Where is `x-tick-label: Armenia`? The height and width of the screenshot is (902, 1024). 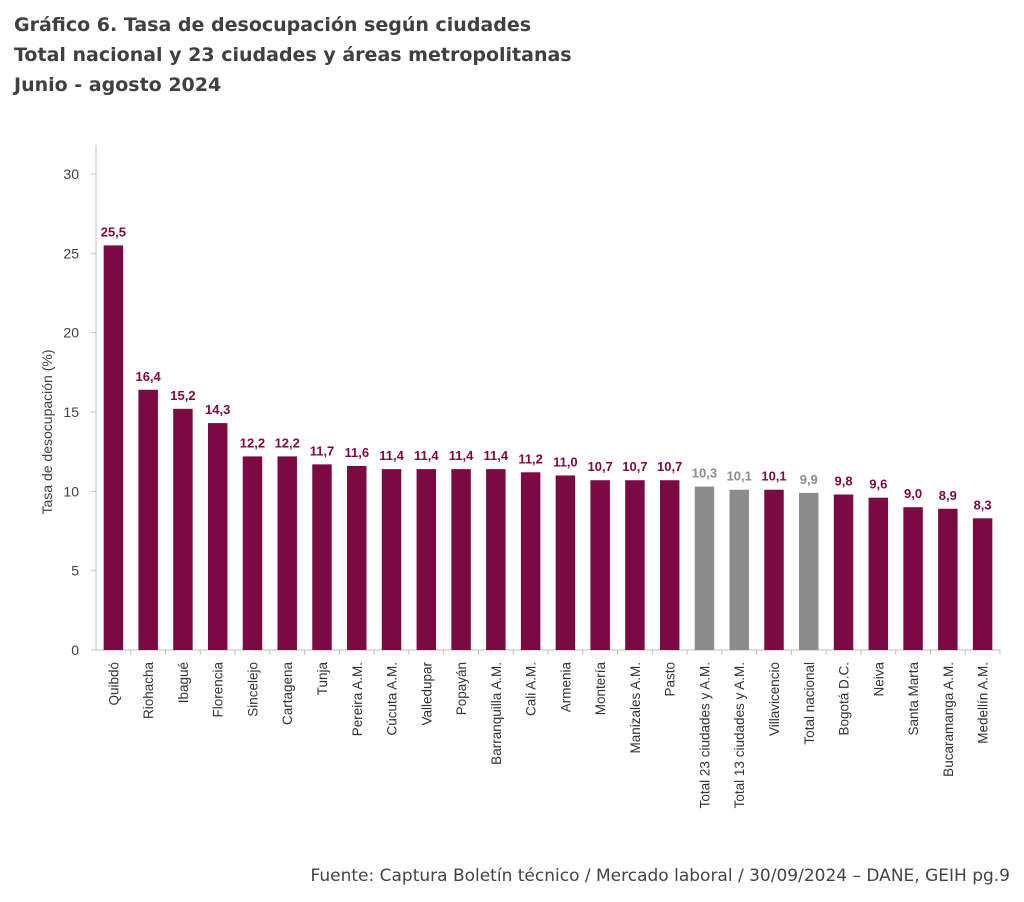
x-tick-label: Armenia is located at coordinates (565, 687).